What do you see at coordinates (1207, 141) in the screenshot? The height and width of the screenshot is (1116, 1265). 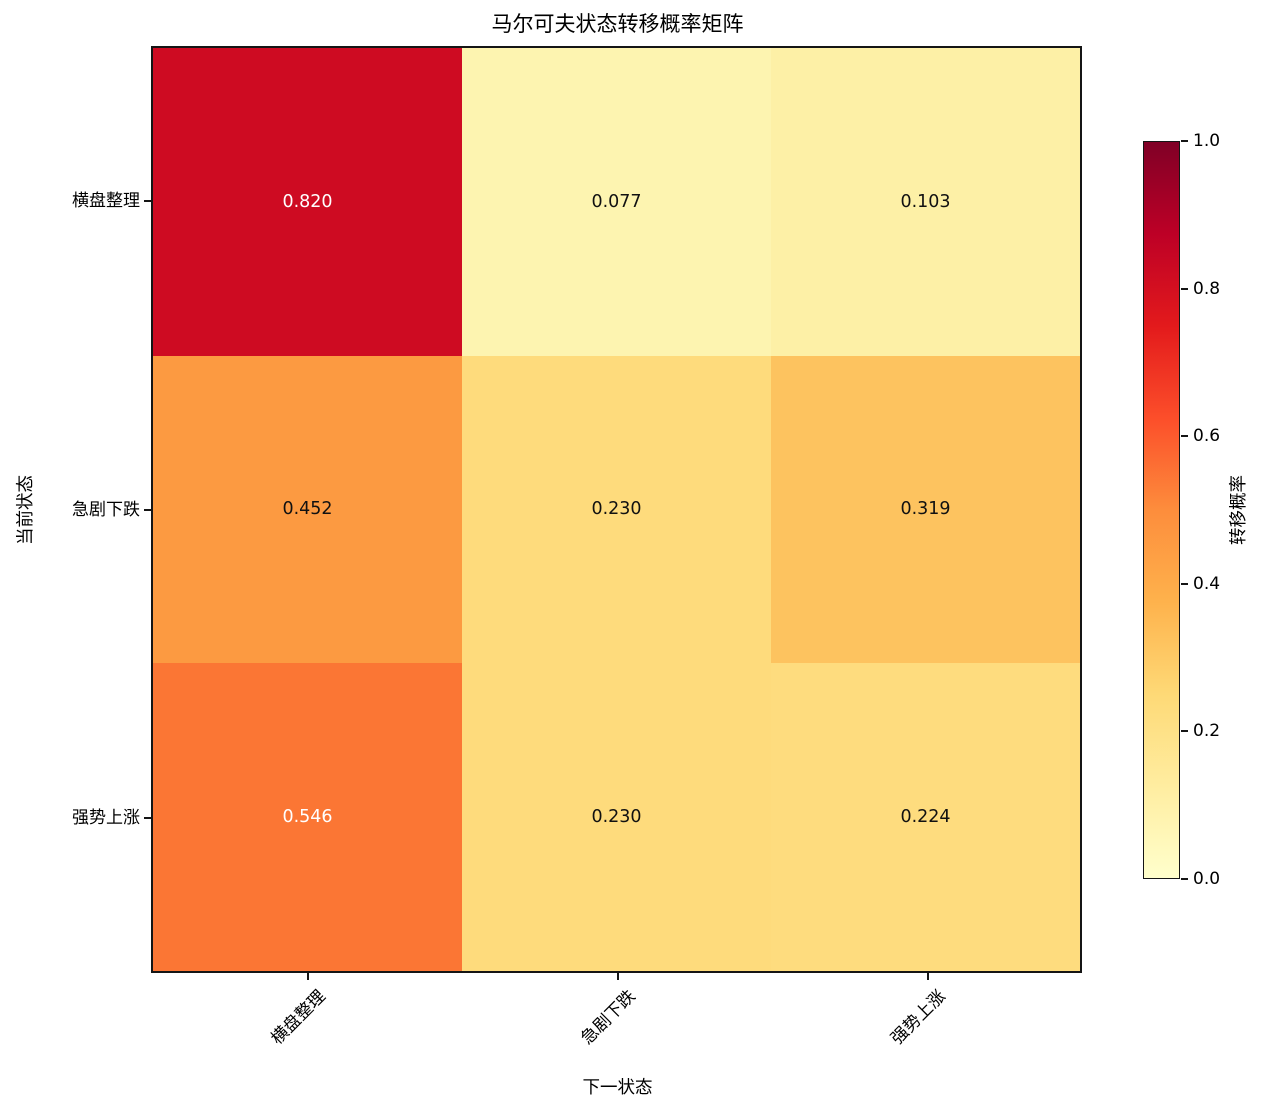 I see `colorbar-tick-label-0: 1.0` at bounding box center [1207, 141].